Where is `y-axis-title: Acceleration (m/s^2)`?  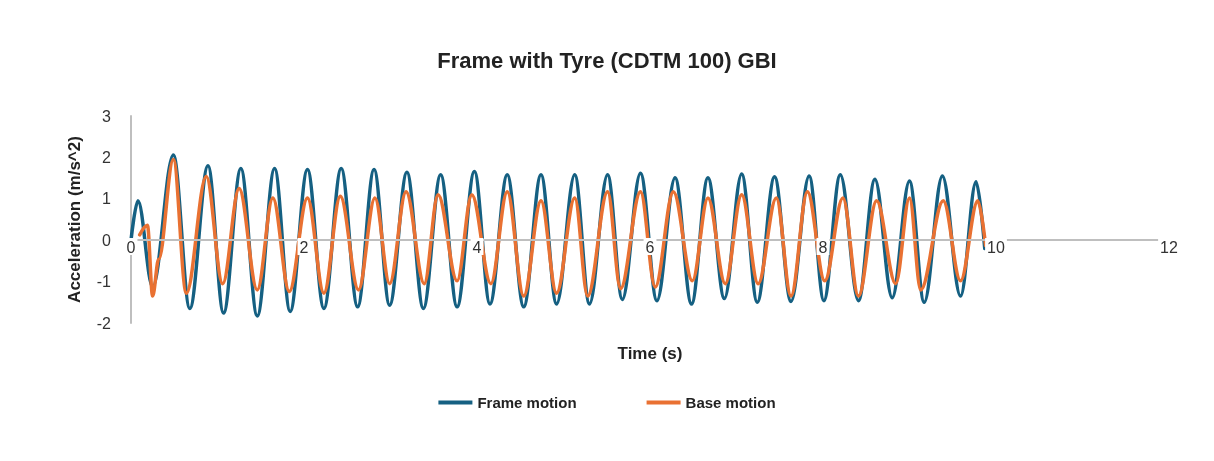 y-axis-title: Acceleration (m/s^2) is located at coordinates (74, 219).